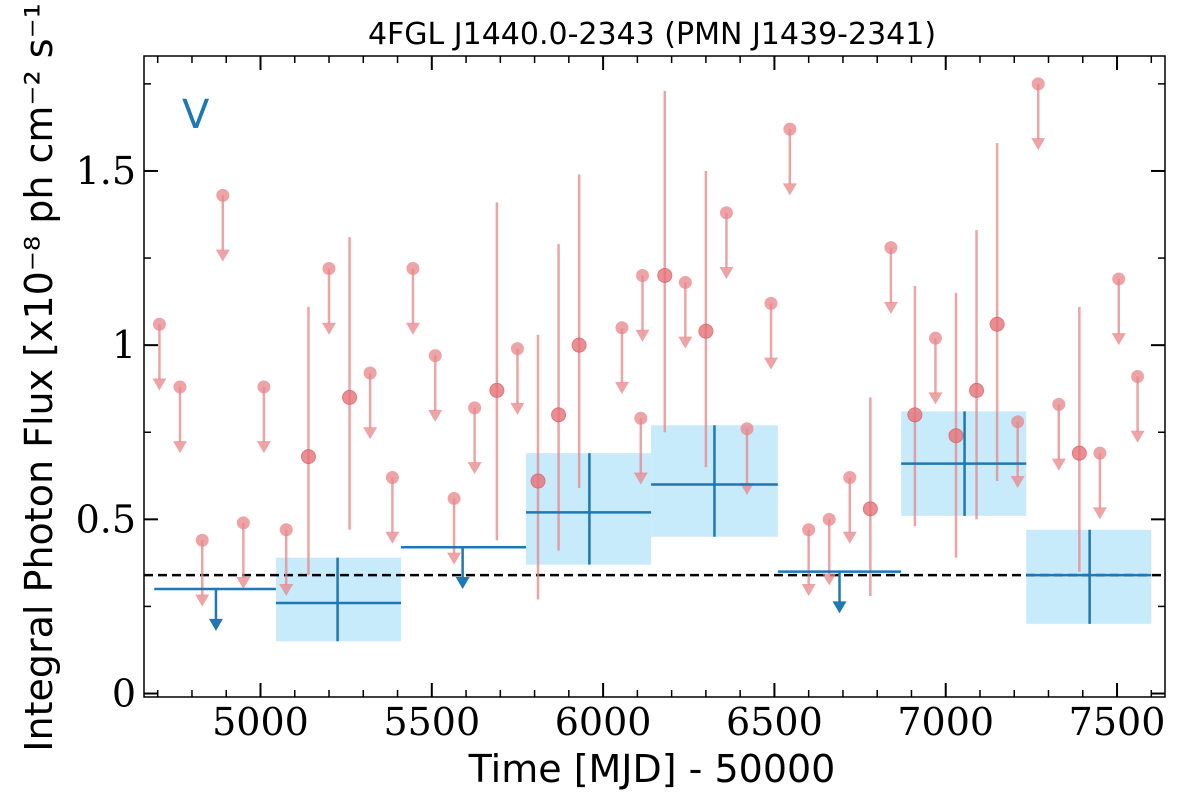 The width and height of the screenshot is (1200, 800). I want to click on x-axis-label: Time [MJD] - 50000, so click(652, 769).